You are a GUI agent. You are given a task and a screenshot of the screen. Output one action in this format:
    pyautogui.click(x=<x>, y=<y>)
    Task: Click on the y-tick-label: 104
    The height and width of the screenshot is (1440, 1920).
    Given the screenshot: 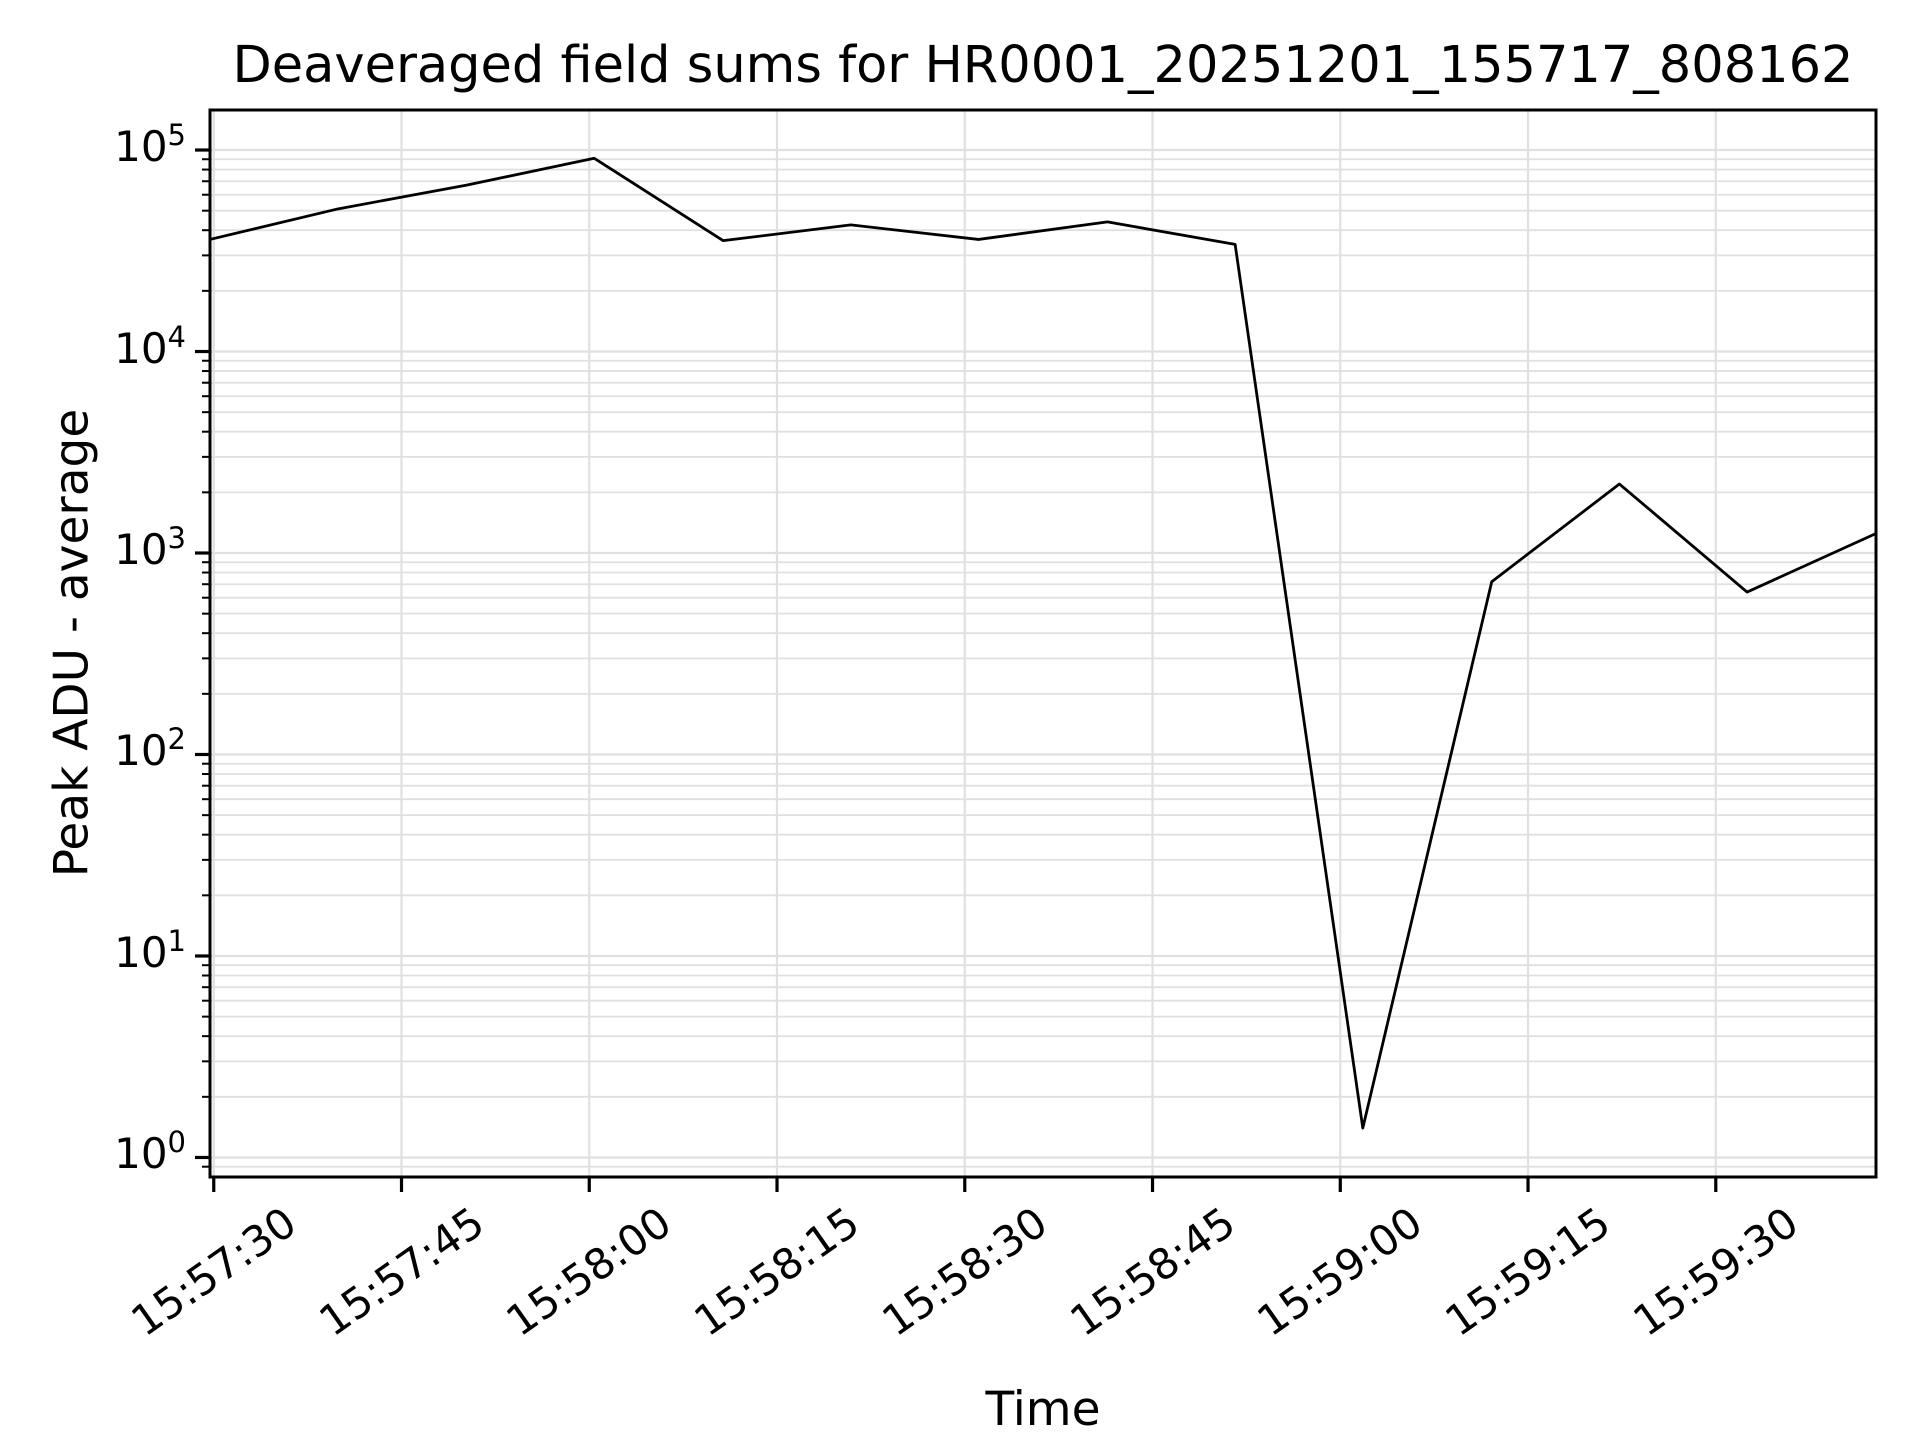 What is the action you would take?
    pyautogui.click(x=150, y=346)
    